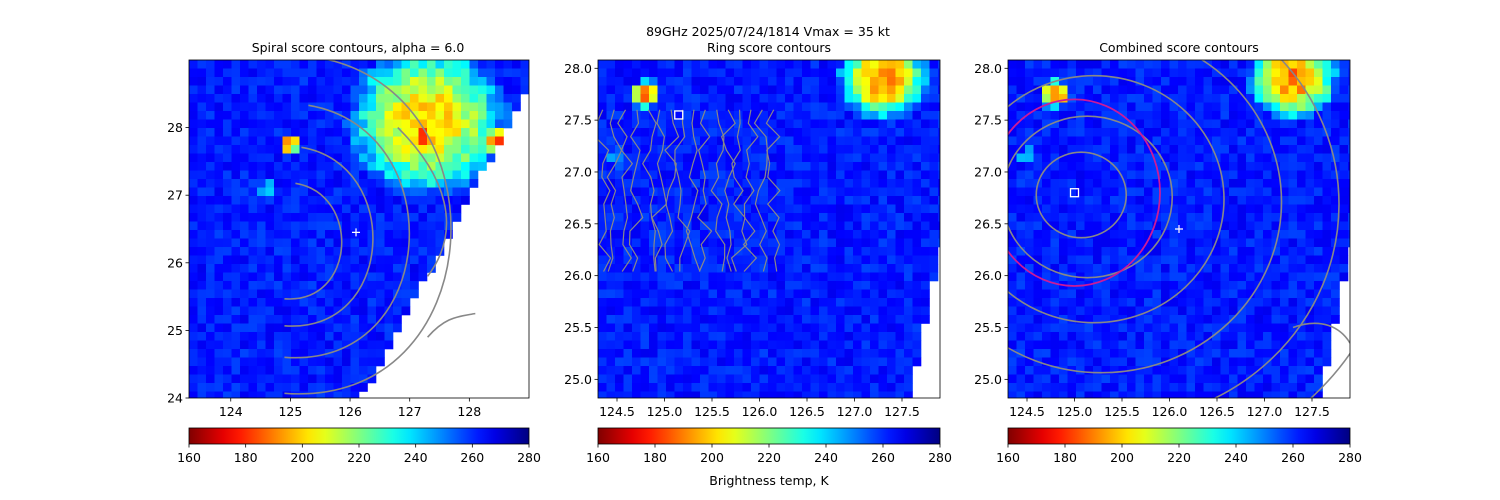 This screenshot has width=1500, height=500. Describe the element at coordinates (768, 31) in the screenshot. I see `figure-suptitle: 89GHz 2025/07/24/1814 Vmax = 35 kt` at that location.